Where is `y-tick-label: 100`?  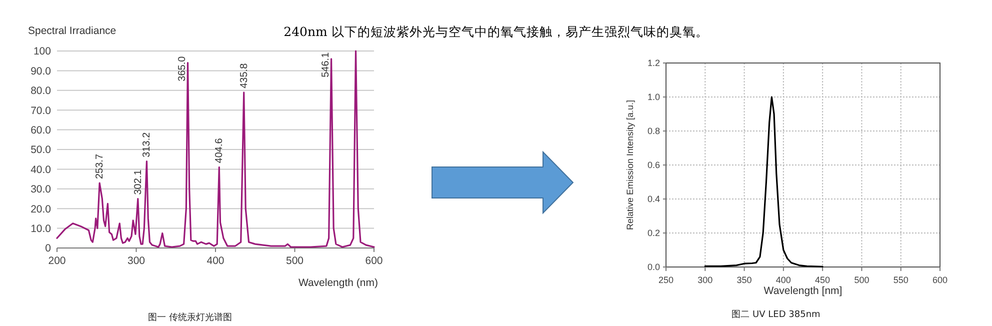 y-tick-label: 100 is located at coordinates (42, 52).